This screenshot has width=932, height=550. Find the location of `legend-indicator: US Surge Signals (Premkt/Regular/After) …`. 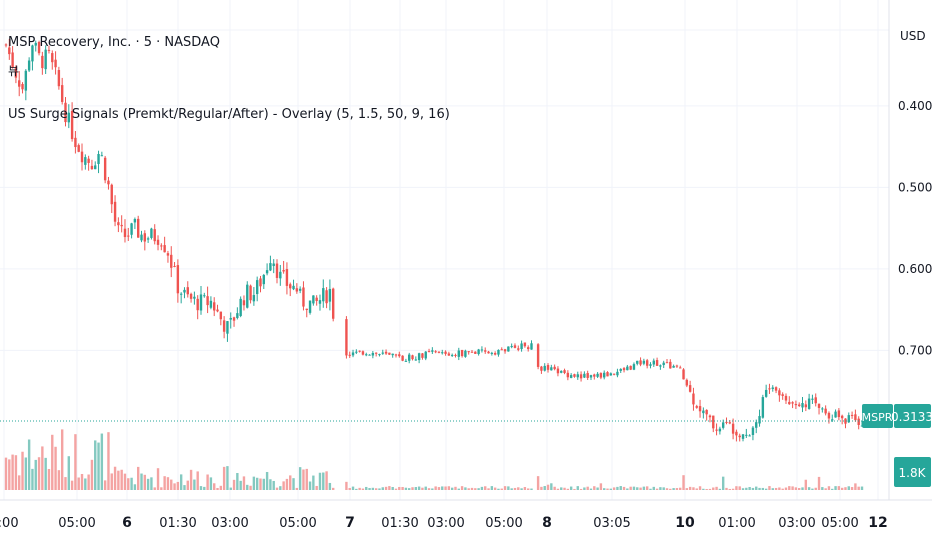

legend-indicator: US Surge Signals (Premkt/Regular/After) … is located at coordinates (229, 114).